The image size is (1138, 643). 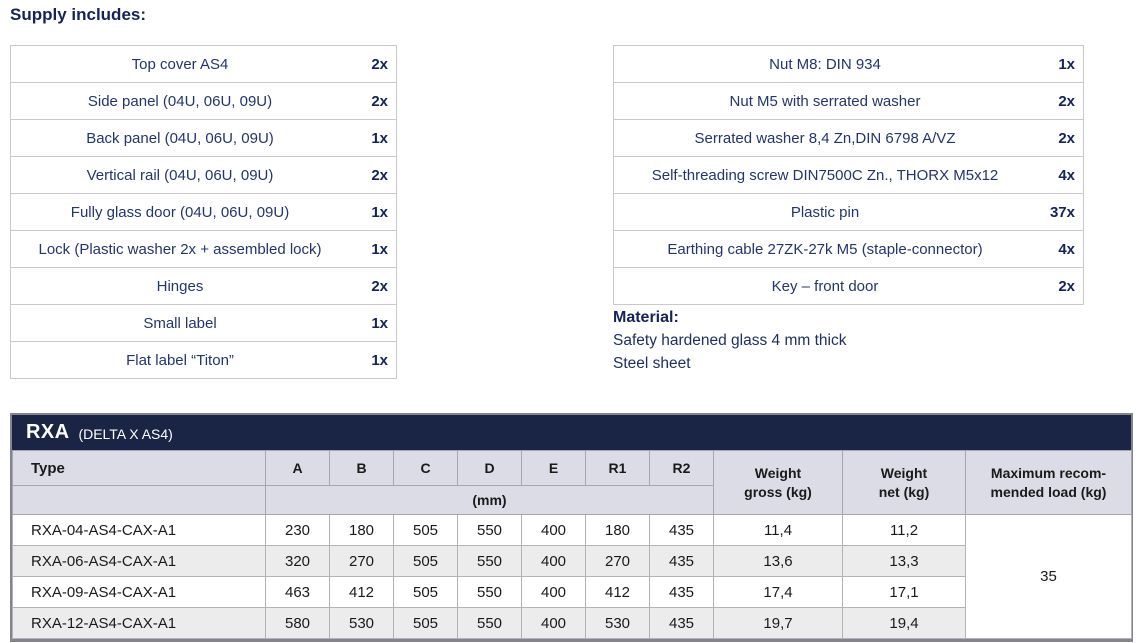 What do you see at coordinates (824, 101) in the screenshot?
I see `supply-item-label: Nut M5 with serrated washer` at bounding box center [824, 101].